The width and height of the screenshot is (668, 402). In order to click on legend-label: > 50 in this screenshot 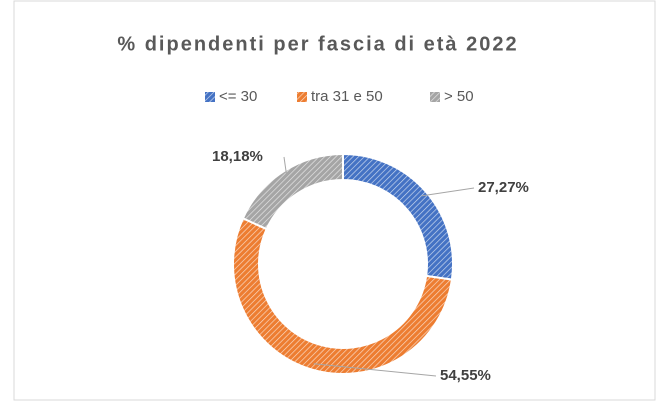, I will do `click(459, 96)`.